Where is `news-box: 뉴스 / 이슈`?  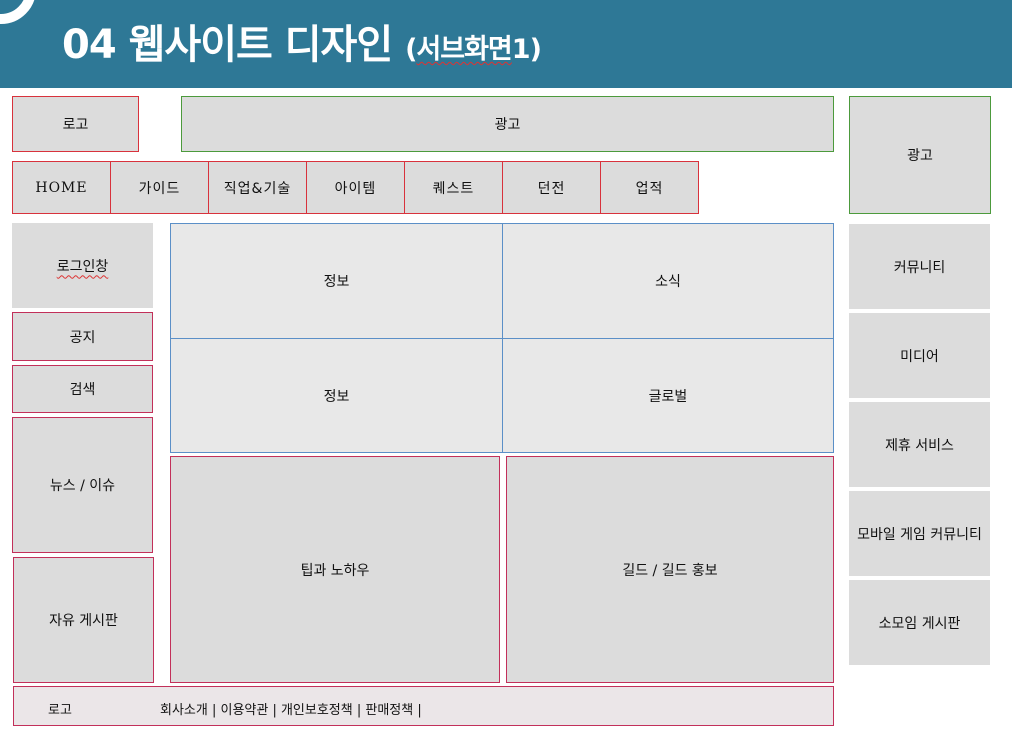 news-box: 뉴스 / 이슈 is located at coordinates (82, 485).